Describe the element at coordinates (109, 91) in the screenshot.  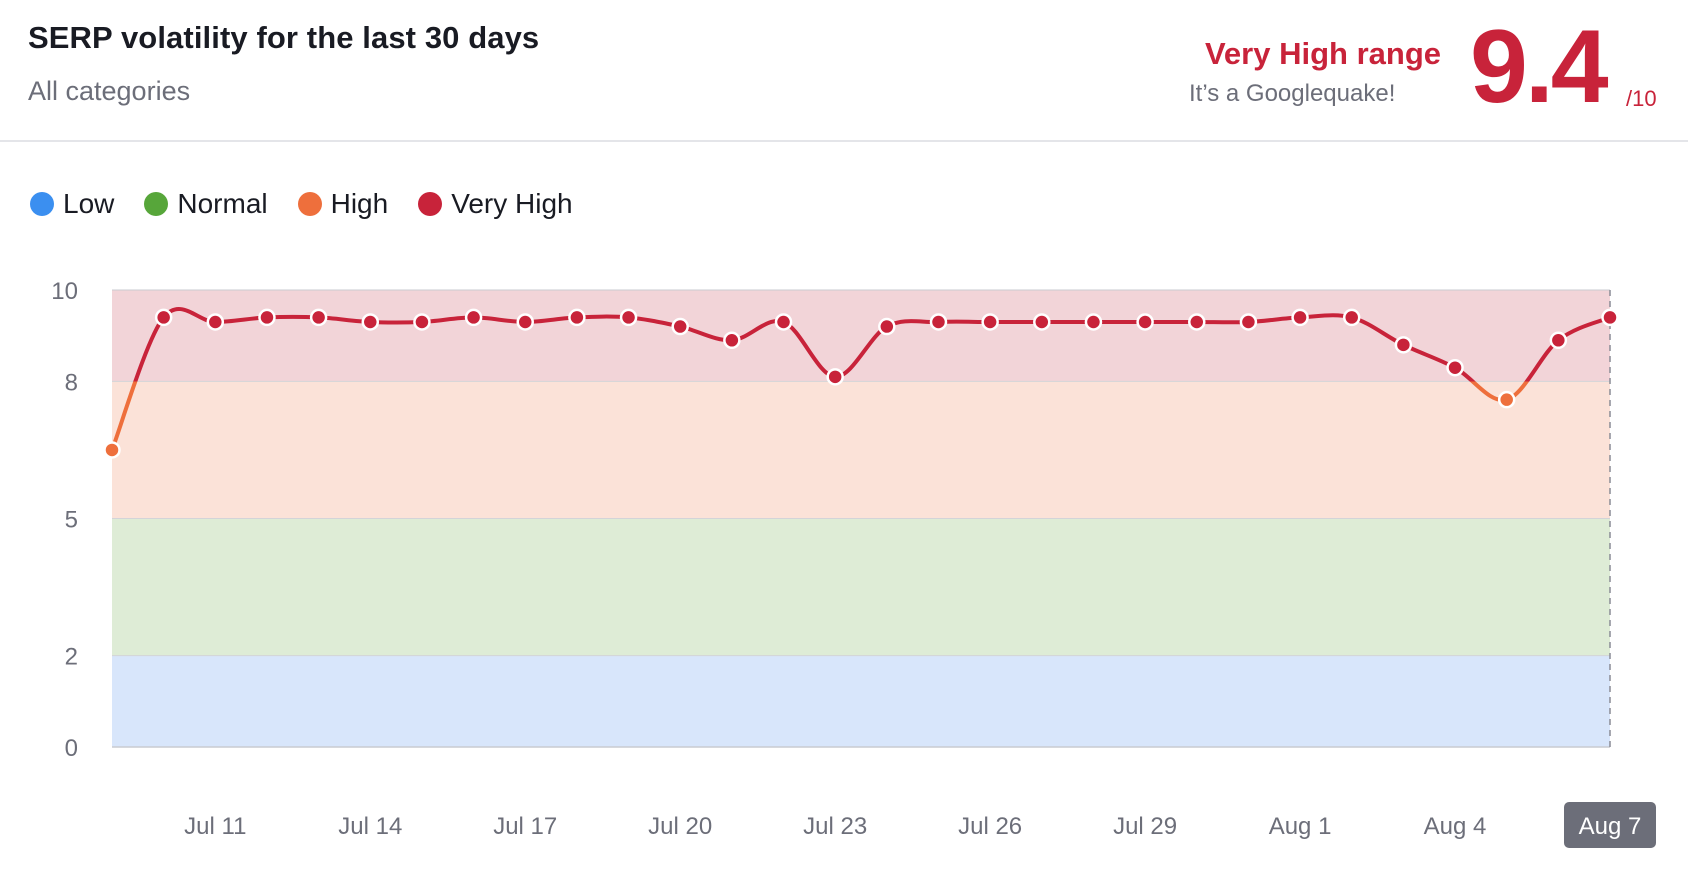
I see `category-filter-label: All categories` at that location.